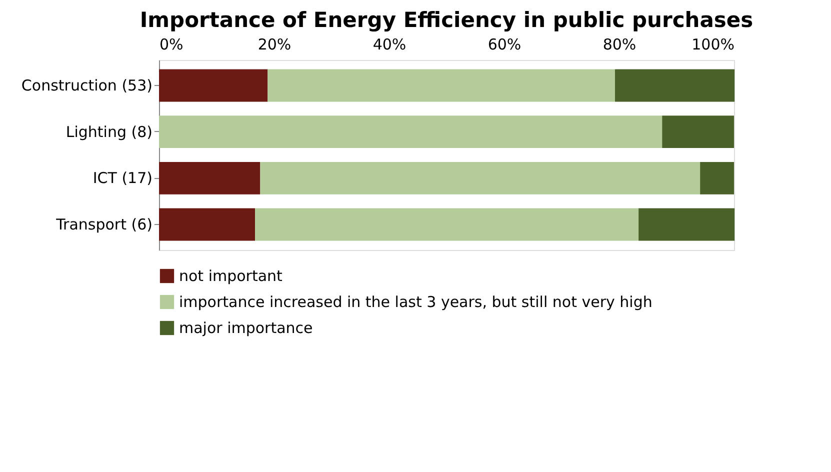 The height and width of the screenshot is (472, 831). I want to click on x-tick-label: 0%, so click(172, 45).